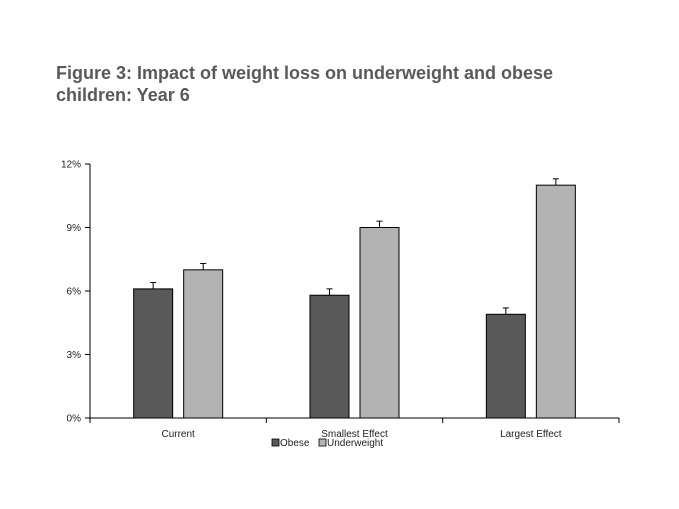  I want to click on y-tick-label: 6%, so click(74, 292).